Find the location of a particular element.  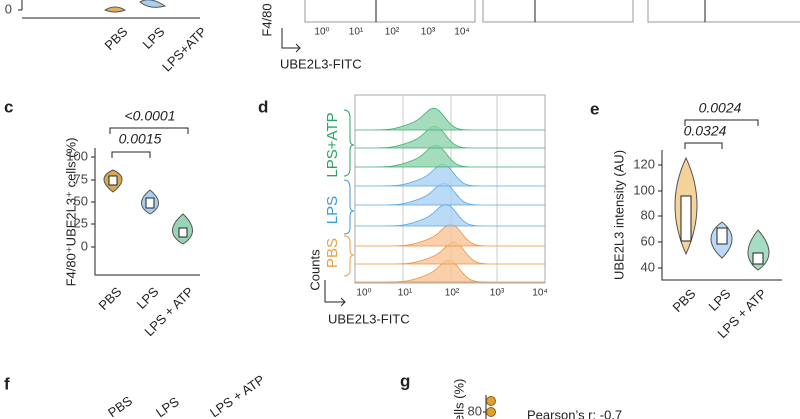

y-tick-label: 40 is located at coordinates (648, 266).